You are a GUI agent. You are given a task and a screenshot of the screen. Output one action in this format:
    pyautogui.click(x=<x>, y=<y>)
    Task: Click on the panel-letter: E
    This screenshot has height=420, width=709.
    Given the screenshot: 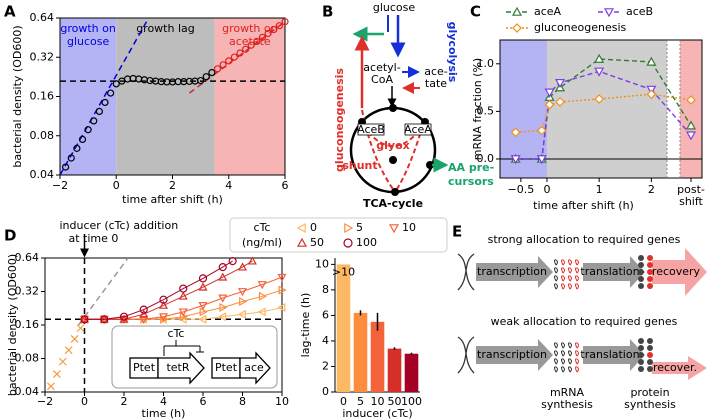 What is the action you would take?
    pyautogui.click(x=457, y=232)
    